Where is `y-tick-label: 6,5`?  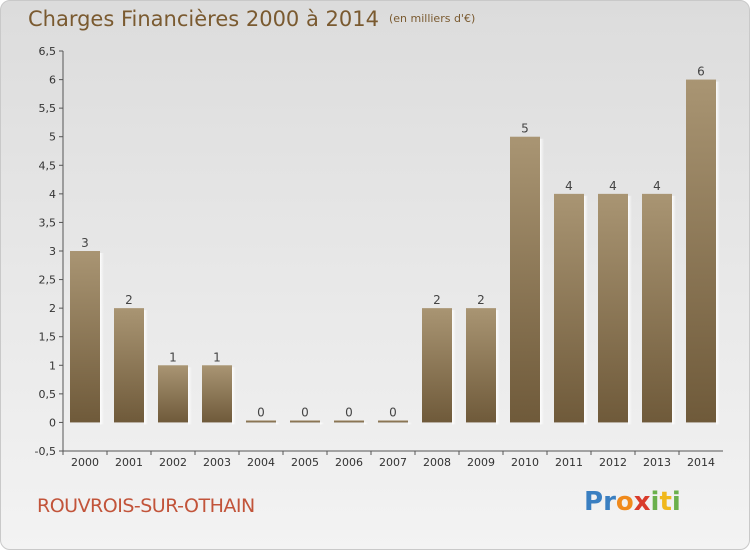 y-tick-label: 6,5 is located at coordinates (48, 51).